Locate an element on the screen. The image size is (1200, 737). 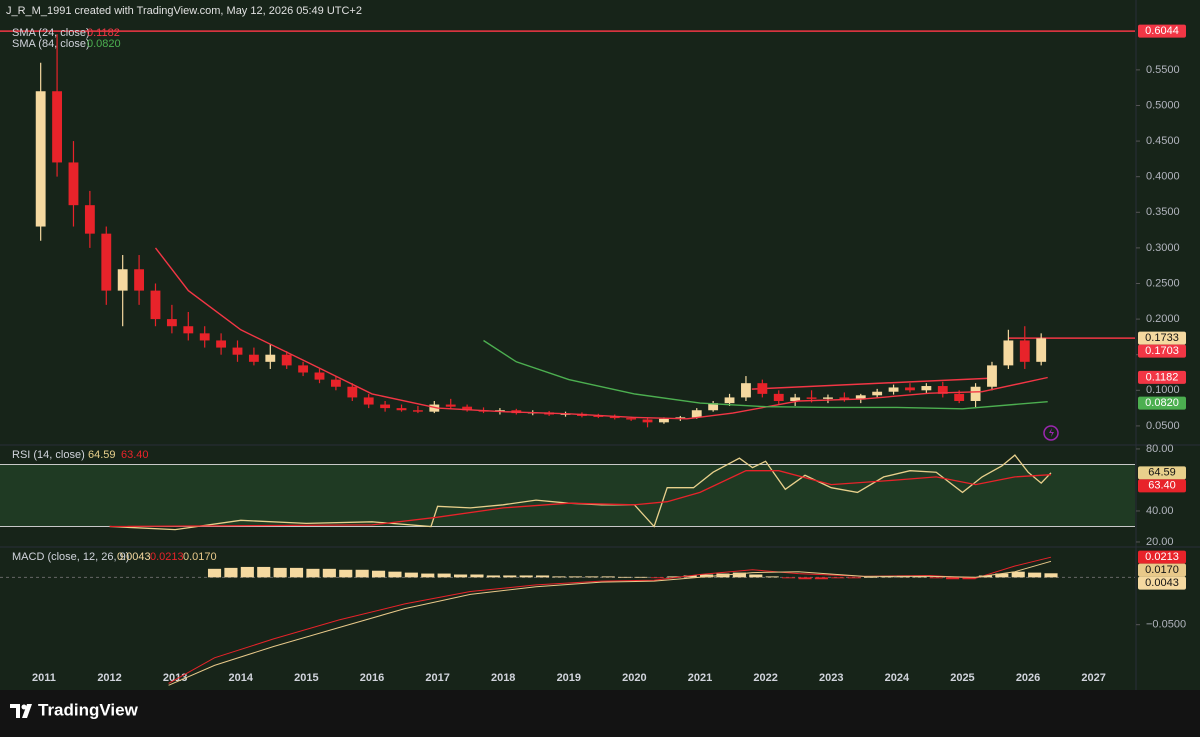
price-badge-label: 63.40 is located at coordinates (1162, 486).